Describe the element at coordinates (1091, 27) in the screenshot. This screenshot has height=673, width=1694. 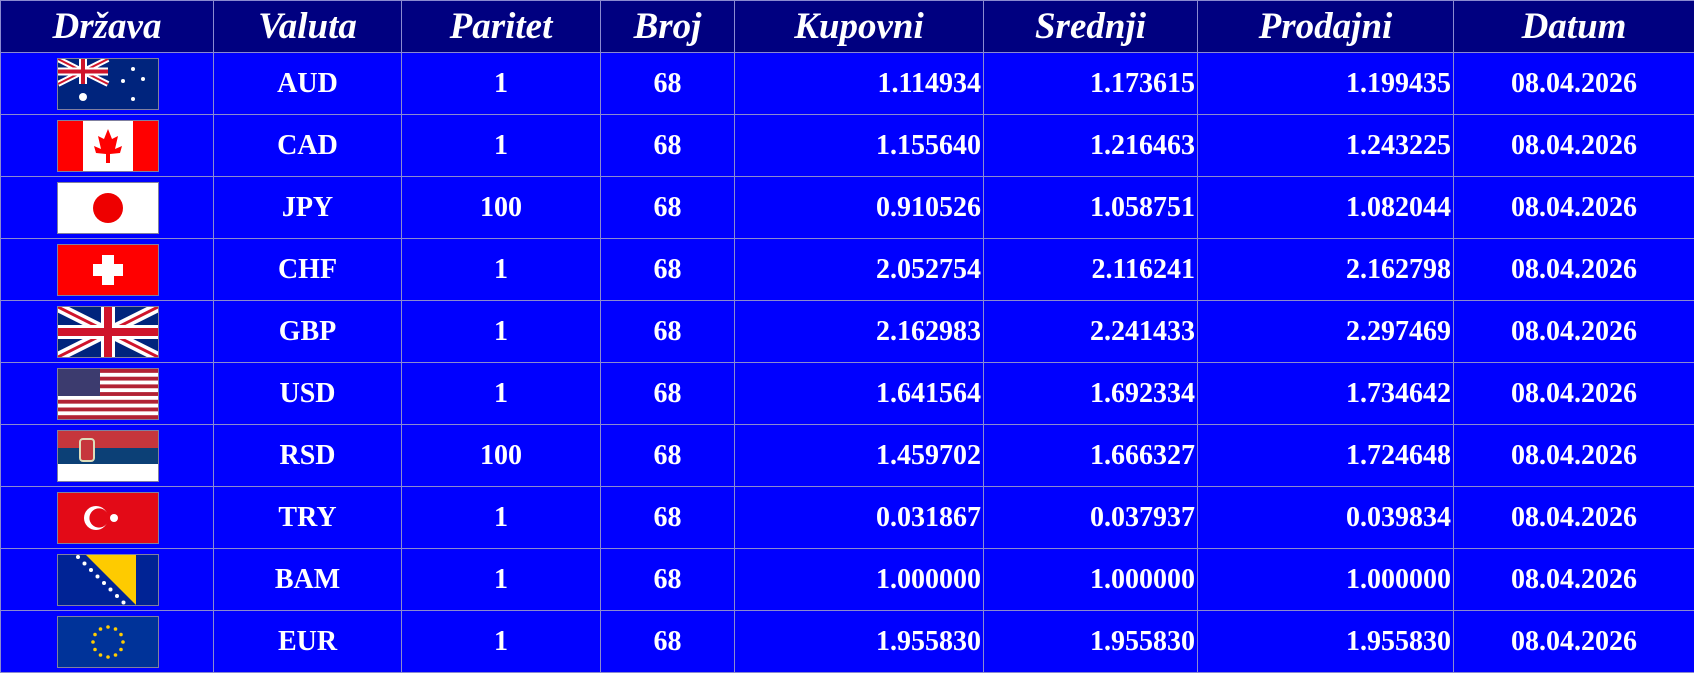
I see `column-header: Srednji` at that location.